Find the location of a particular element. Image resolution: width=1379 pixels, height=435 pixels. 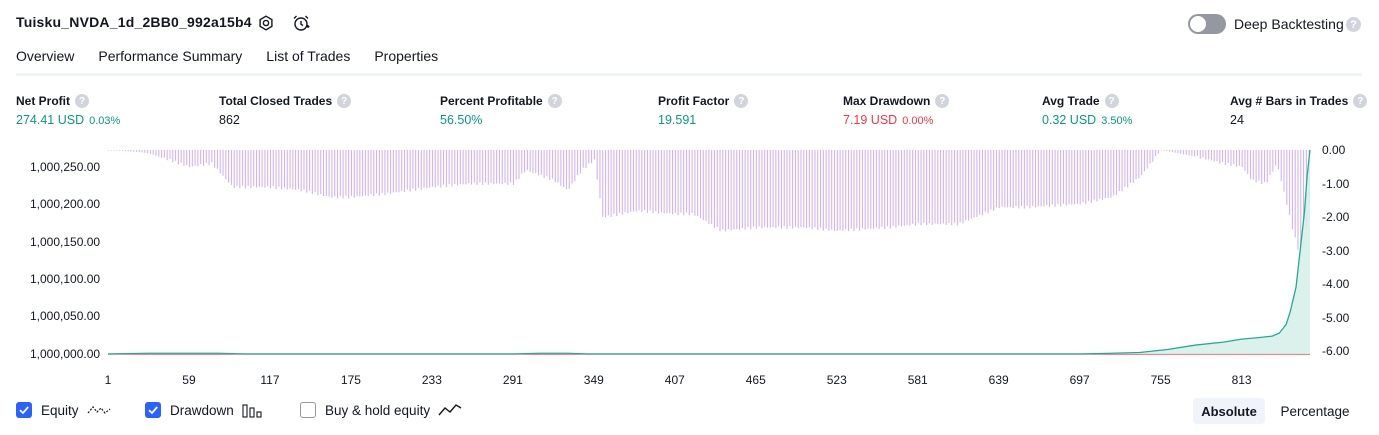

metric-label: Avg # Bars in Trades is located at coordinates (1289, 101).